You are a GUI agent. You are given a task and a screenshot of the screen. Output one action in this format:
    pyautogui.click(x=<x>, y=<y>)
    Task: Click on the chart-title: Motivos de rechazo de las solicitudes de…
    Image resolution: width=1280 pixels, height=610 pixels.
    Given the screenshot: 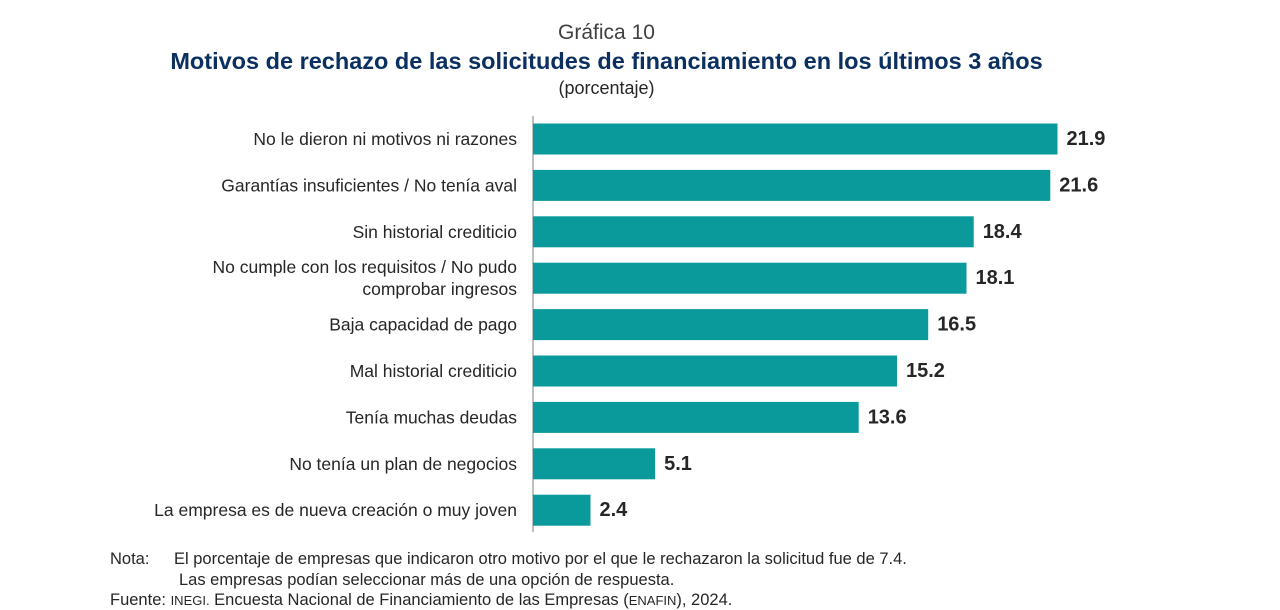 What is the action you would take?
    pyautogui.click(x=606, y=61)
    